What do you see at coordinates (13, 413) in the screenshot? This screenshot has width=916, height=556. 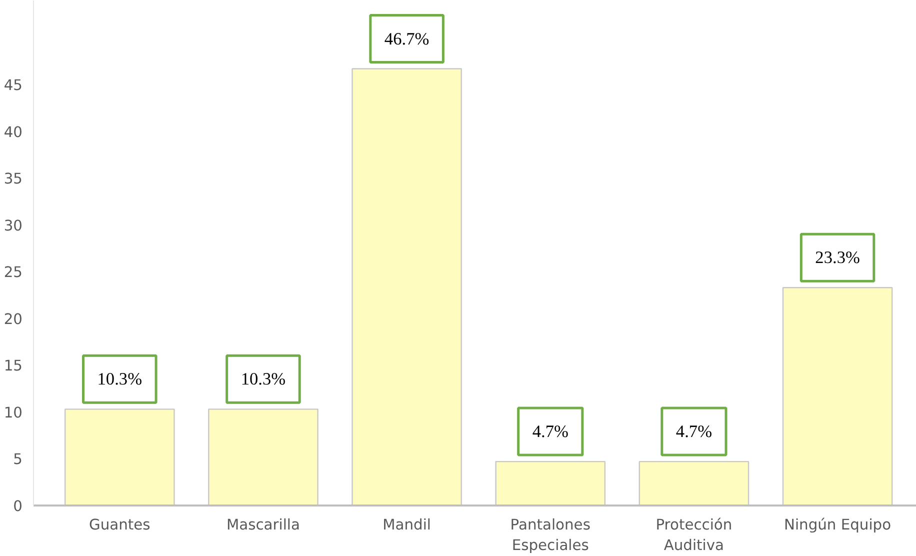 I see `y-tick-label: 10` at bounding box center [13, 413].